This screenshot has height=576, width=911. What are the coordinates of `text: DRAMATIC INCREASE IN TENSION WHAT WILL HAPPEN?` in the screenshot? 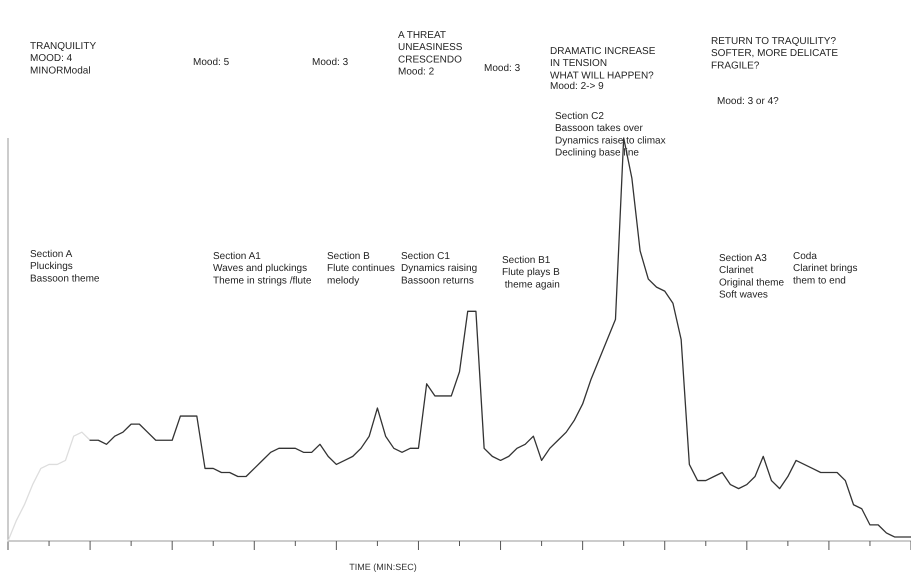 It's located at (603, 64).